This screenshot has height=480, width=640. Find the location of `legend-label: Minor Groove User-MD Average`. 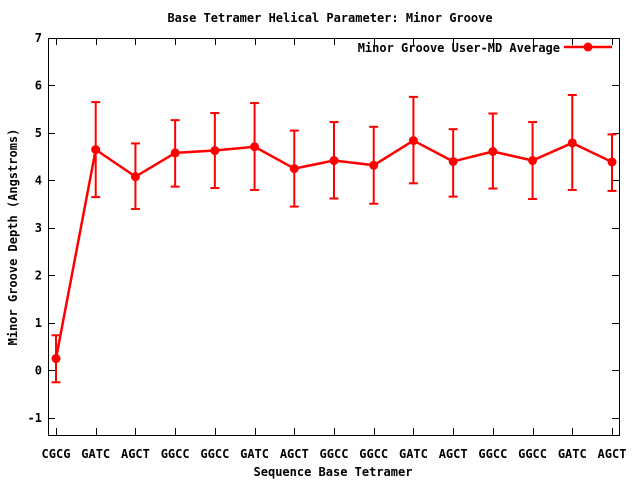

legend-label: Minor Groove User-MD Average is located at coordinates (459, 48).